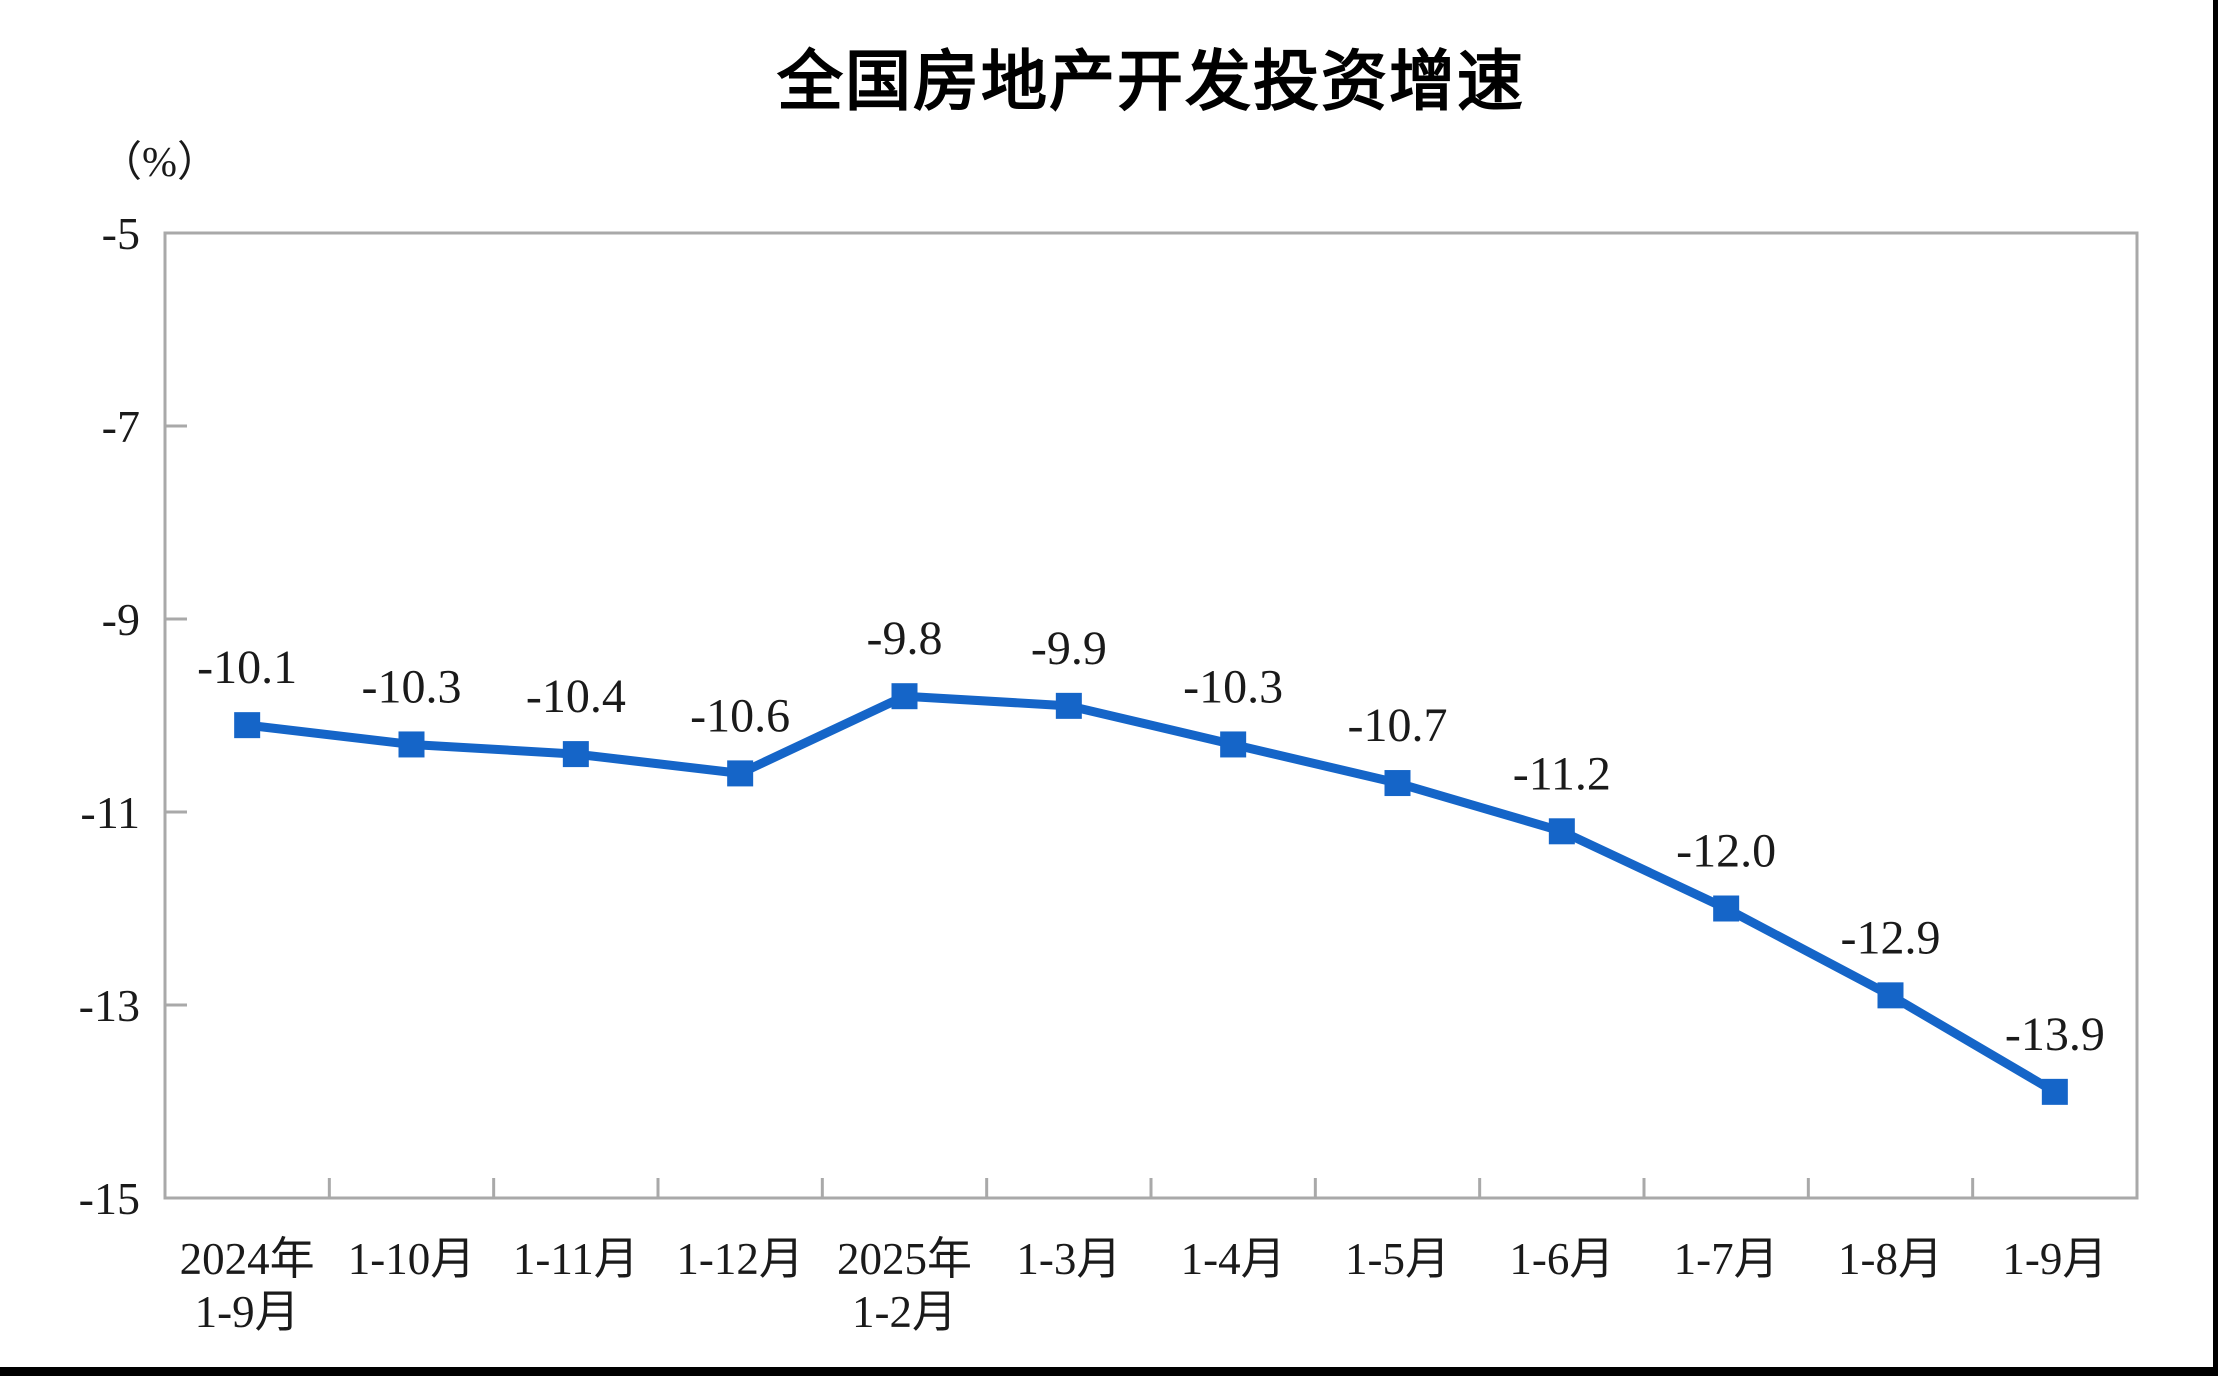  What do you see at coordinates (1398, 725) in the screenshot?
I see `data-point-label: -10.7` at bounding box center [1398, 725].